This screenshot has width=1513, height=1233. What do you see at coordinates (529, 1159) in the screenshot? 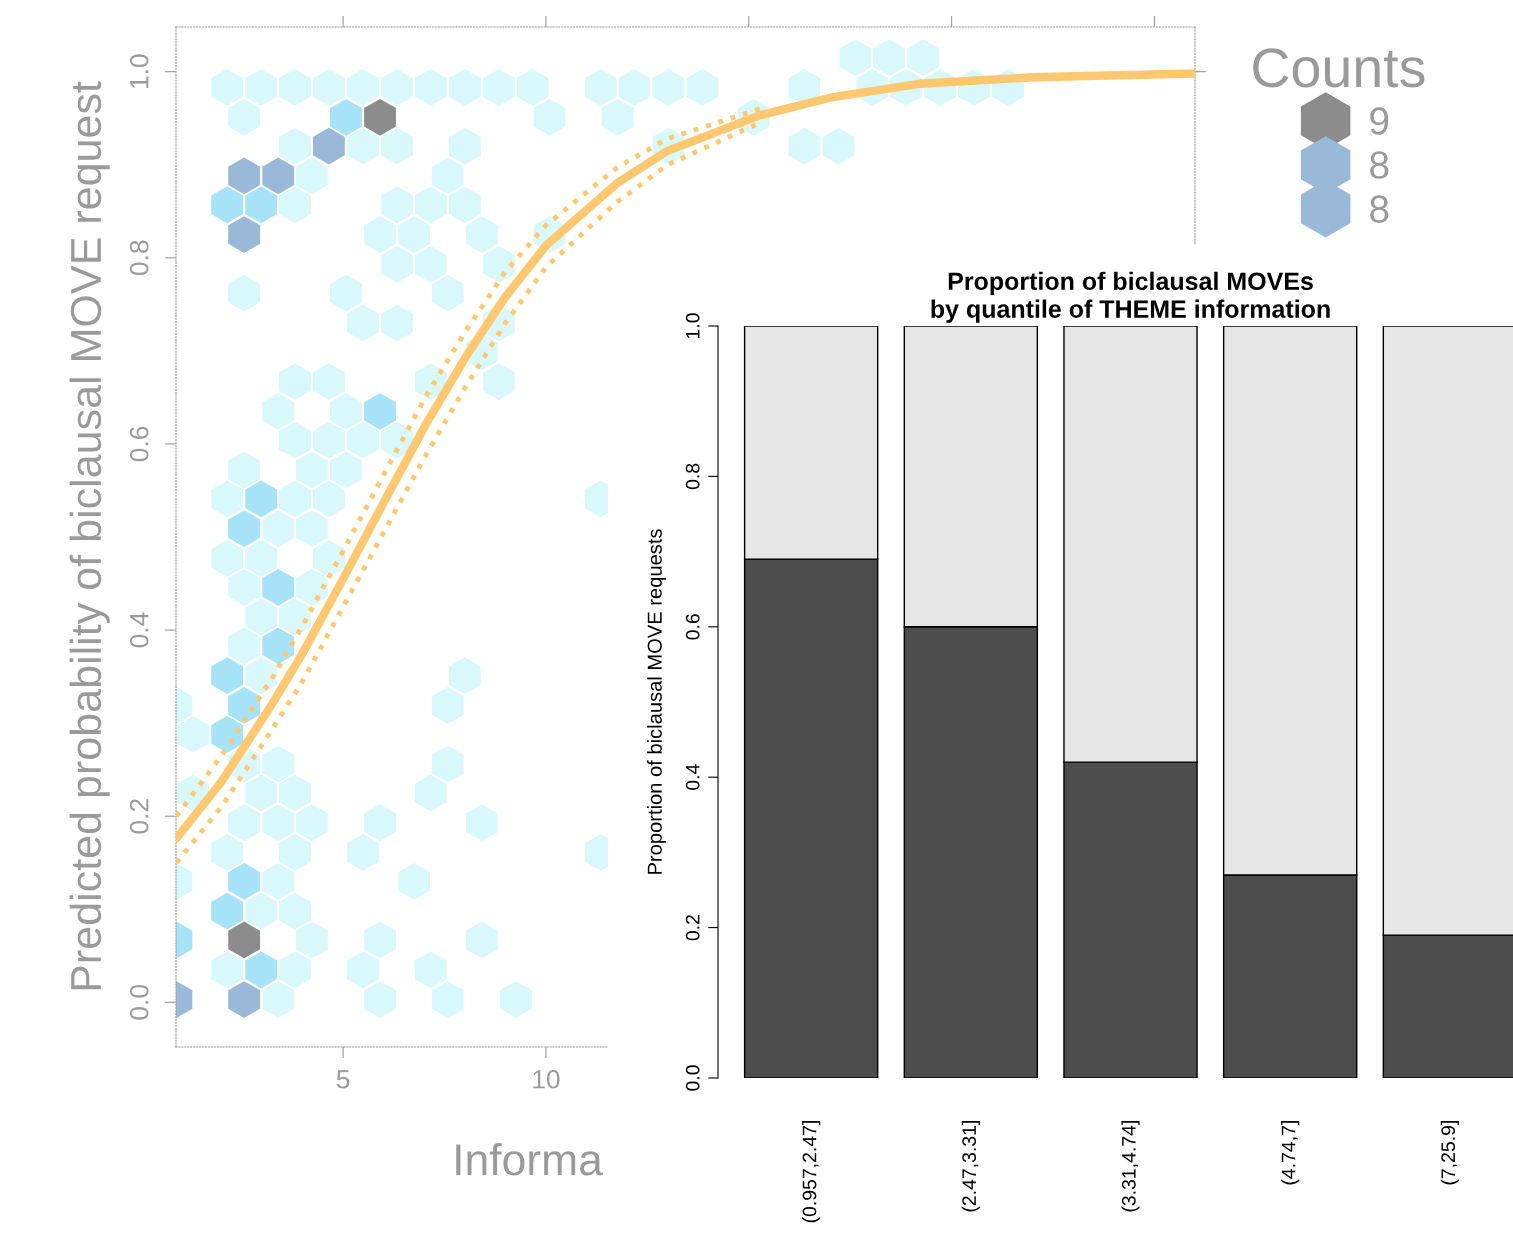
I see `x-axis-title: Informa` at bounding box center [529, 1159].